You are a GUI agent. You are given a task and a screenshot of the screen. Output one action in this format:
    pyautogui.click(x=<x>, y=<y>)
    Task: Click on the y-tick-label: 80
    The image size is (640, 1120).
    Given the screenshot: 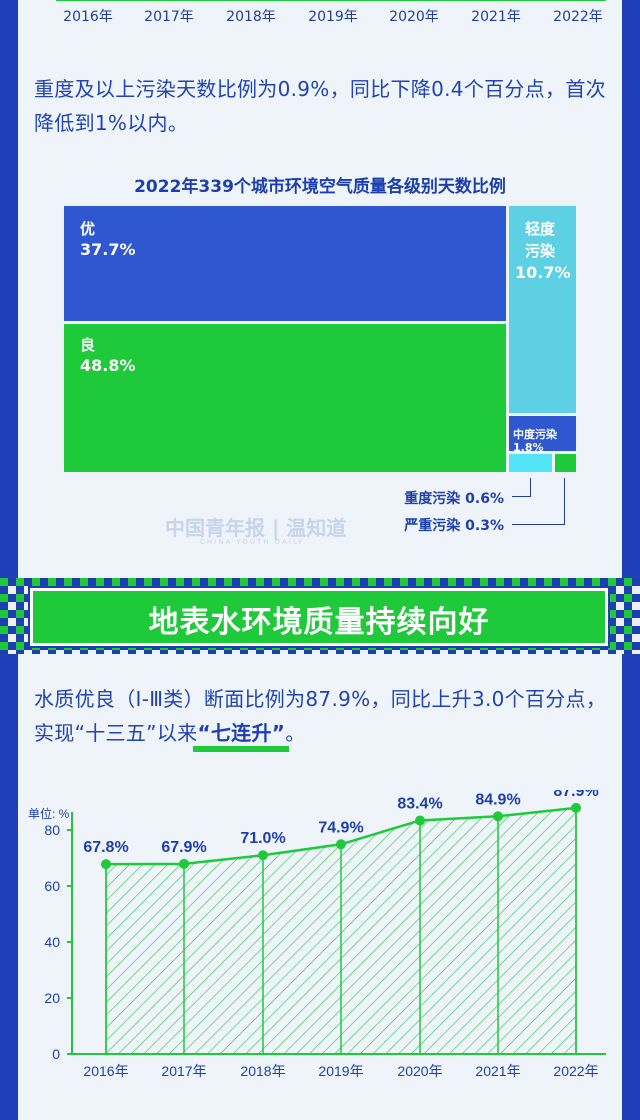 What is the action you would take?
    pyautogui.click(x=52, y=830)
    